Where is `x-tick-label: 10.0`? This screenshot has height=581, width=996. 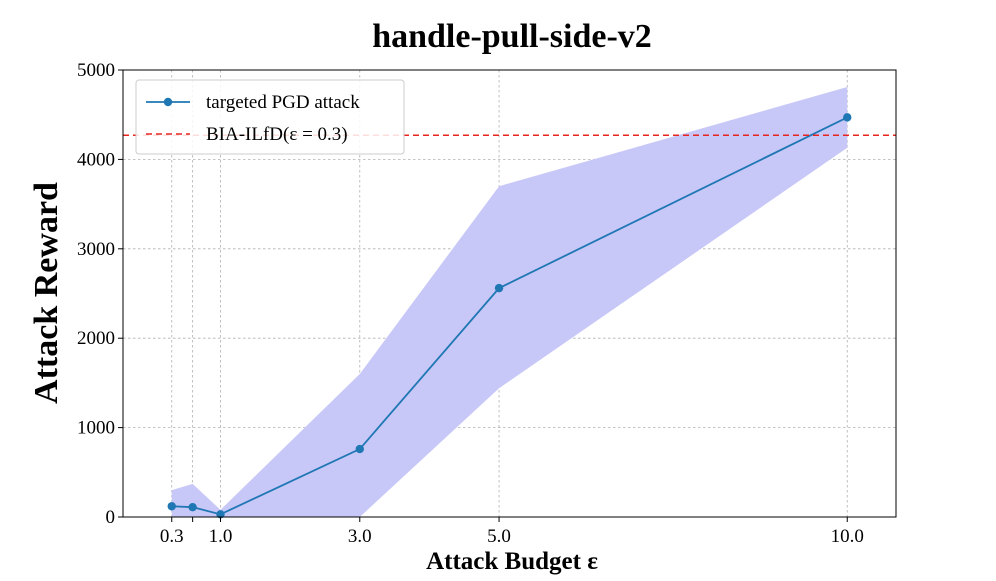 x-tick-label: 10.0 is located at coordinates (847, 536).